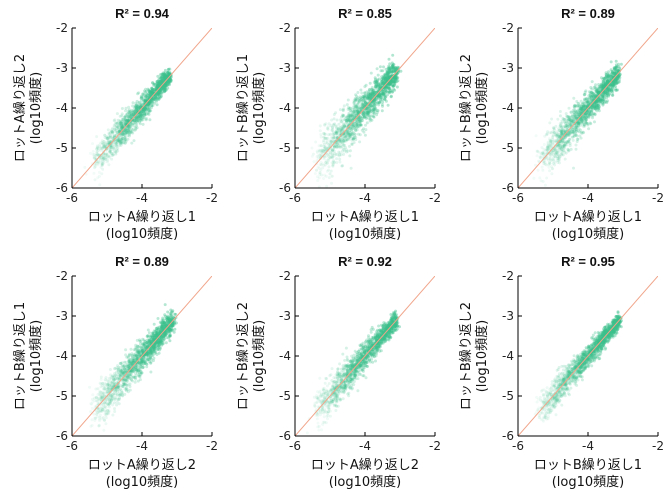  I want to click on y-tick-label: -5, so click(508, 148).